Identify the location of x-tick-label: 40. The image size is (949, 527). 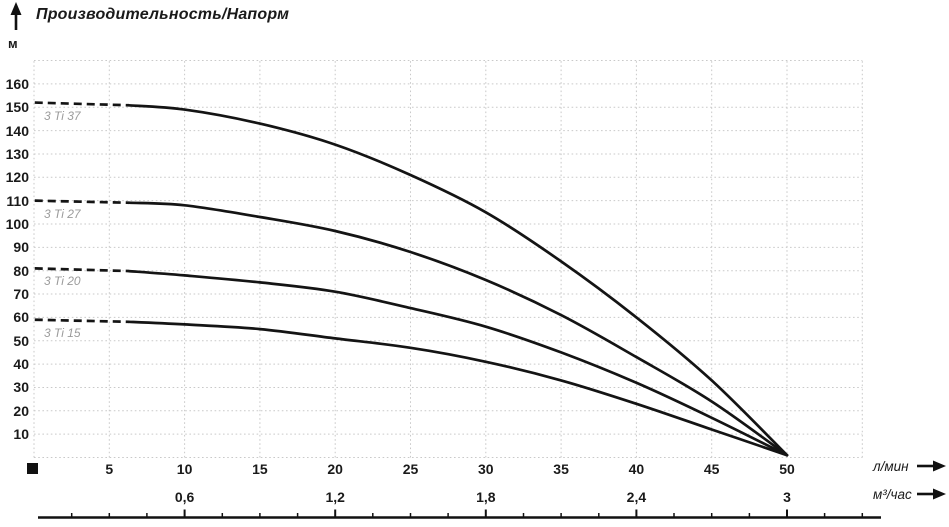
(636, 469).